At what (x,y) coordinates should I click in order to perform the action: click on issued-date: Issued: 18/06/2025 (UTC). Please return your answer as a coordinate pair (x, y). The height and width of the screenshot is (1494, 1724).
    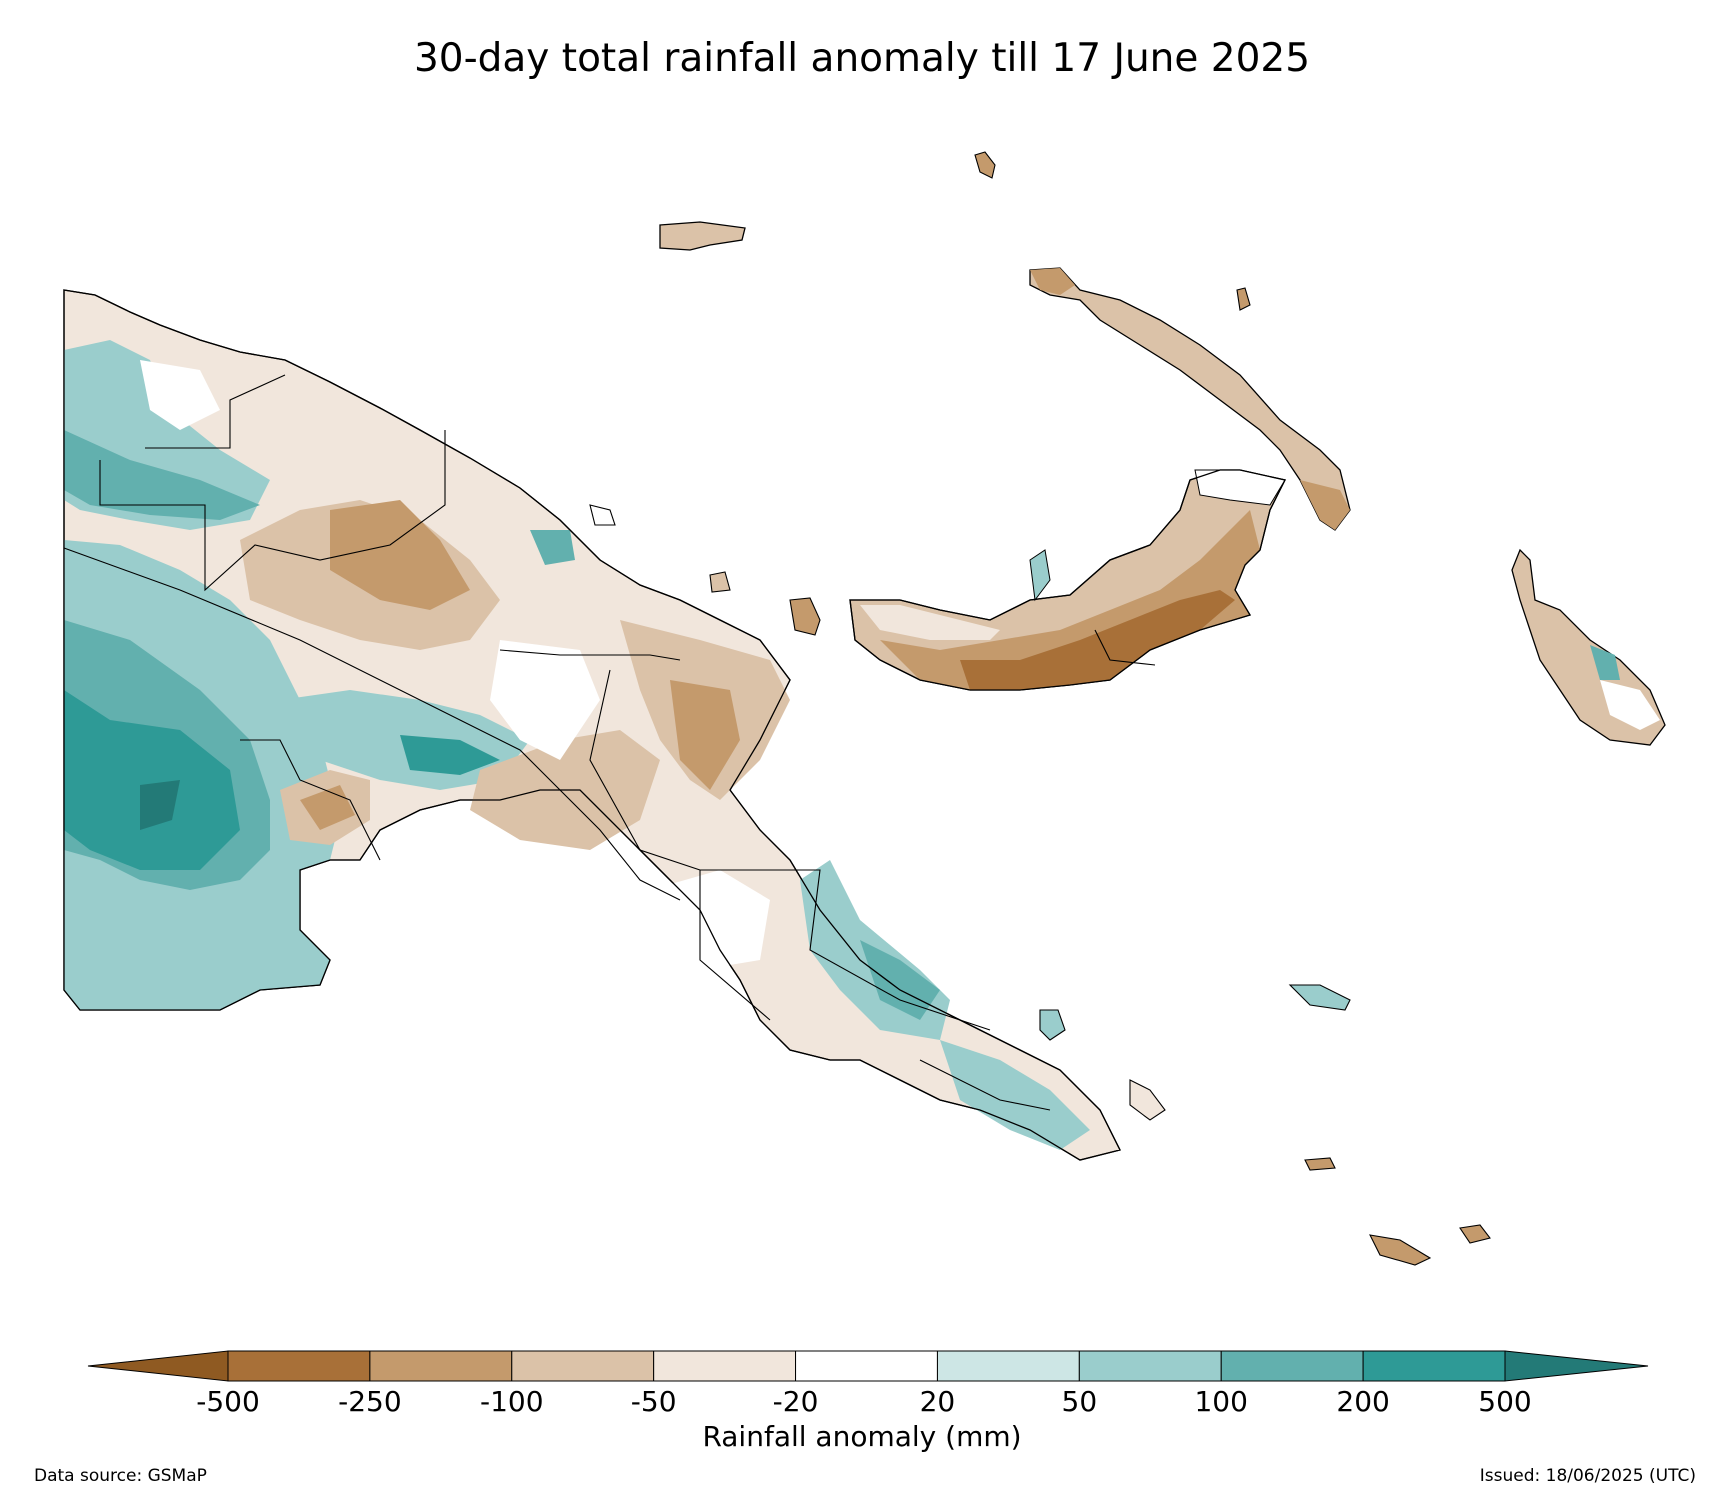
    Looking at the image, I should click on (1587, 1476).